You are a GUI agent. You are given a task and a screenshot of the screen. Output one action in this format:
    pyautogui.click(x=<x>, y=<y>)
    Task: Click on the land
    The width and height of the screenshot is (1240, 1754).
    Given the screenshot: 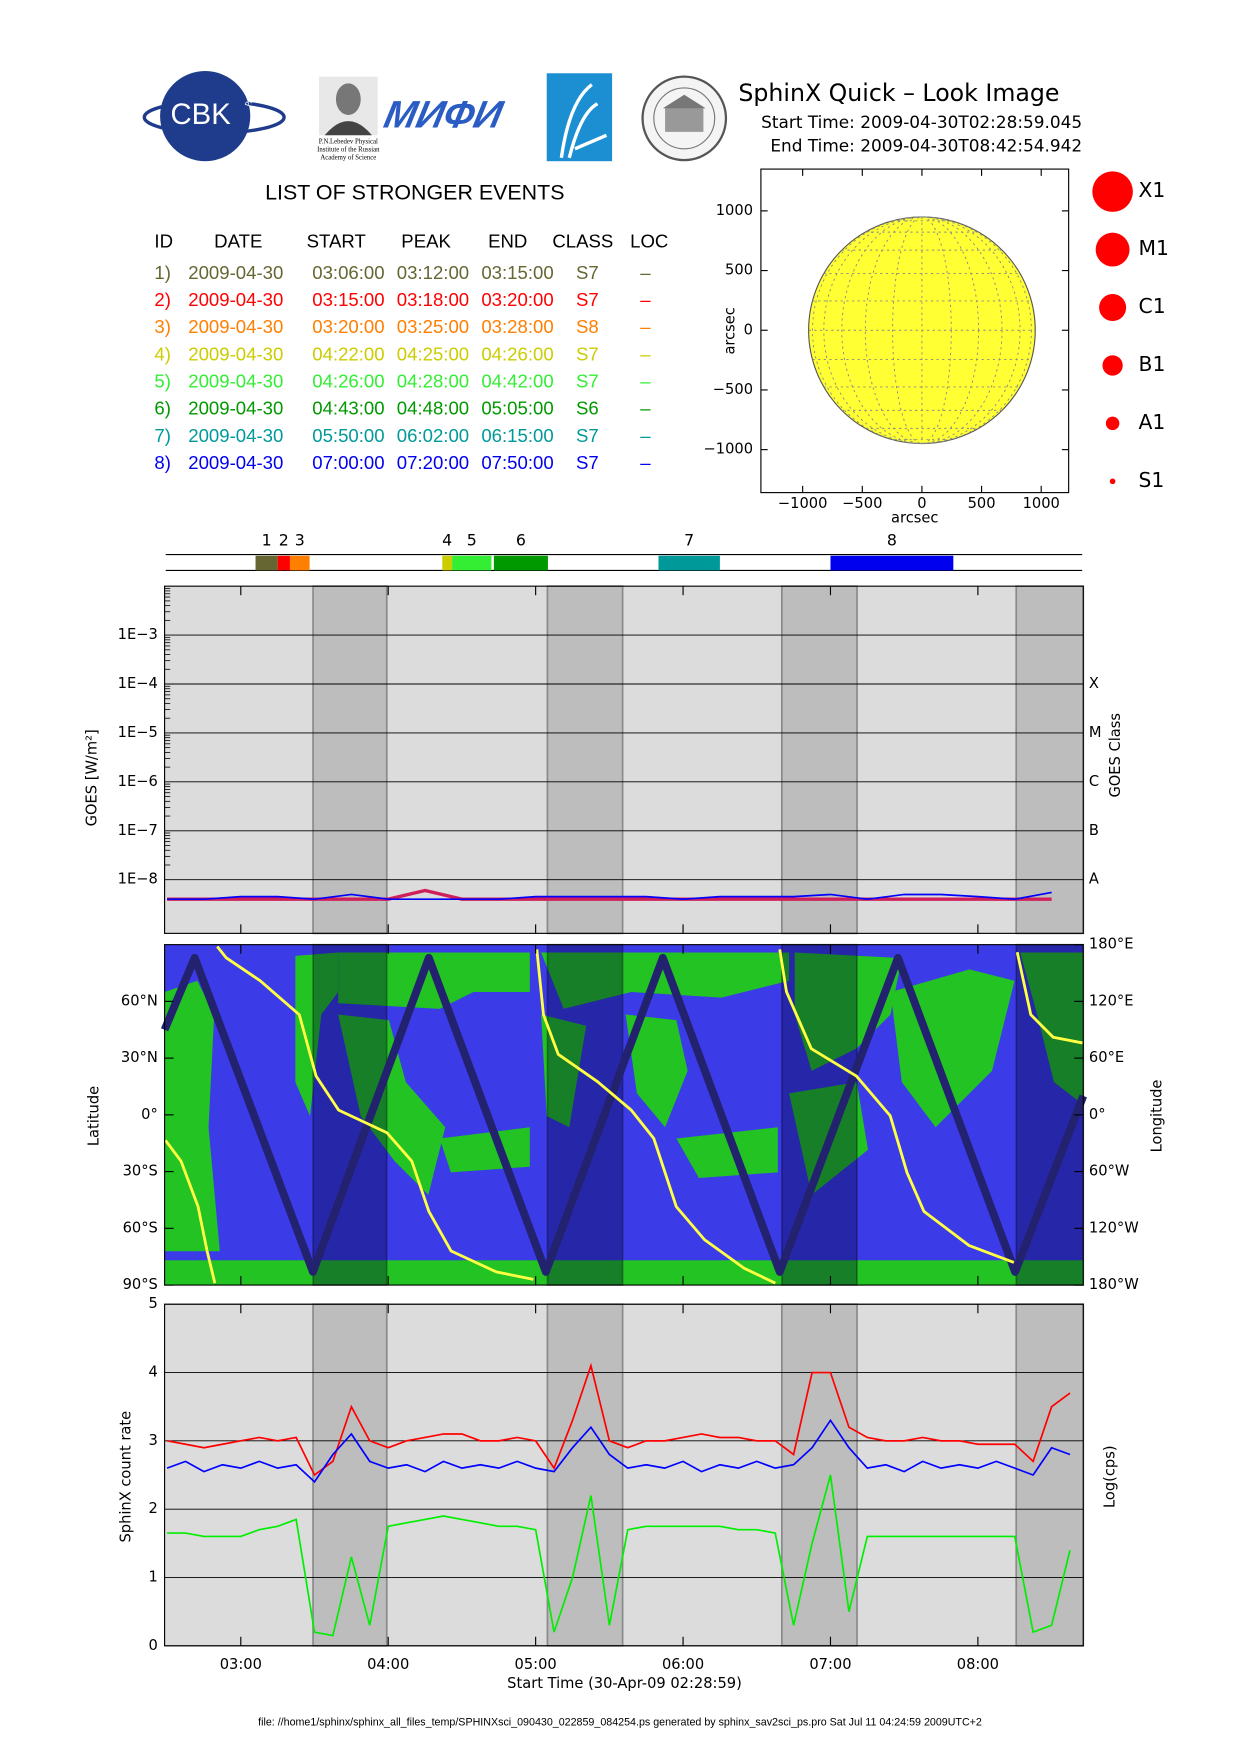 What is the action you would take?
    pyautogui.click(x=624, y=1119)
    